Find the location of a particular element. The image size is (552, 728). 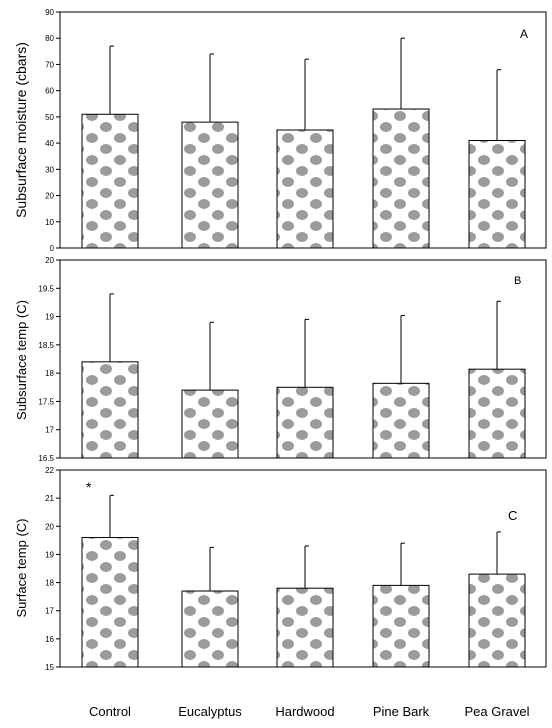

x-tick-label-eucalyptus: Eucalyptus is located at coordinates (210, 711).